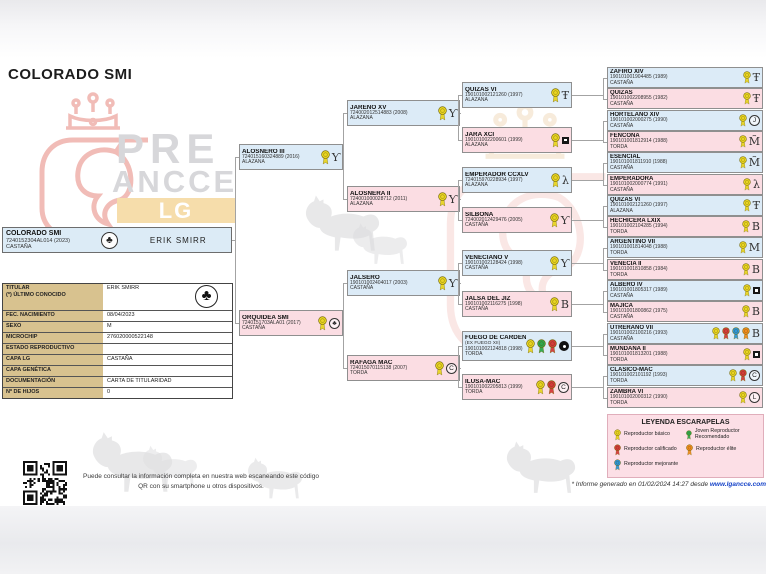  What do you see at coordinates (639, 397) in the screenshot?
I see `horse-code: 190101002000312 (1990)` at bounding box center [639, 397].